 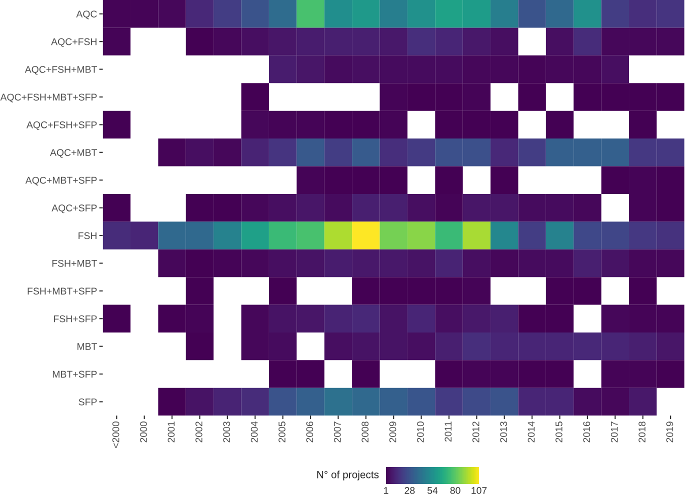 What do you see at coordinates (143, 432) in the screenshot?
I see `x-tick-label: 2000` at bounding box center [143, 432].